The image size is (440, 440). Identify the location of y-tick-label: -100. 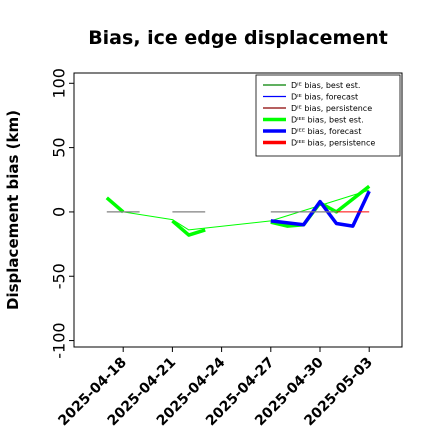
(59, 340).